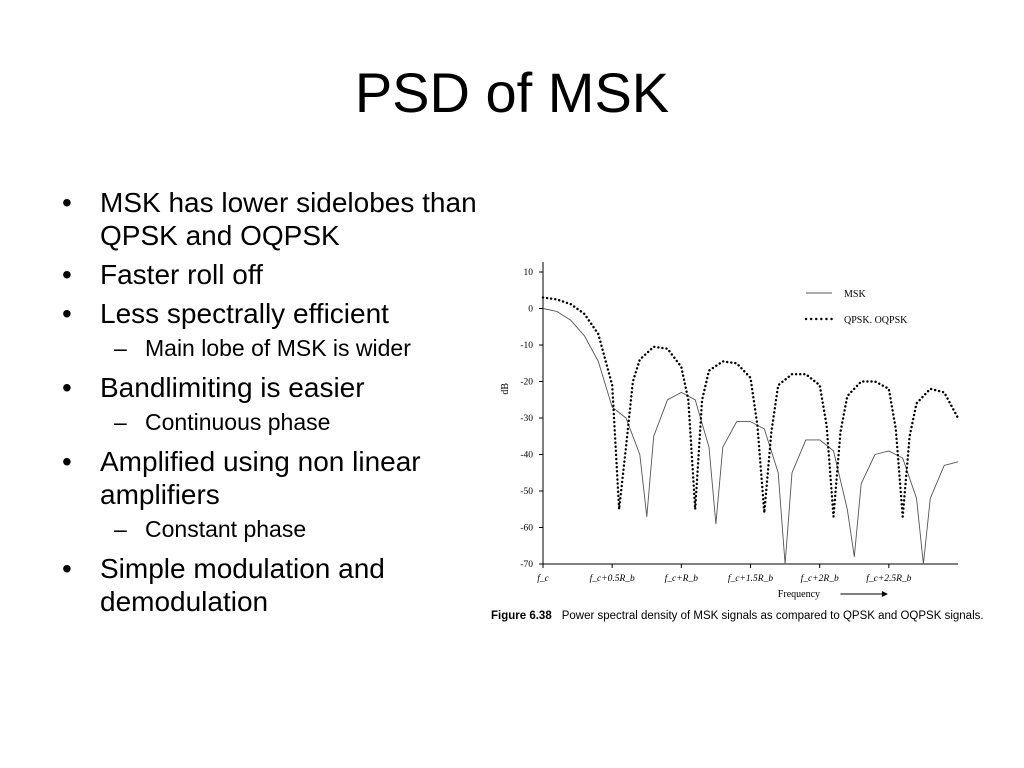  Describe the element at coordinates (612, 578) in the screenshot. I see `x-tick-label: f_c+0.5R_b` at that location.